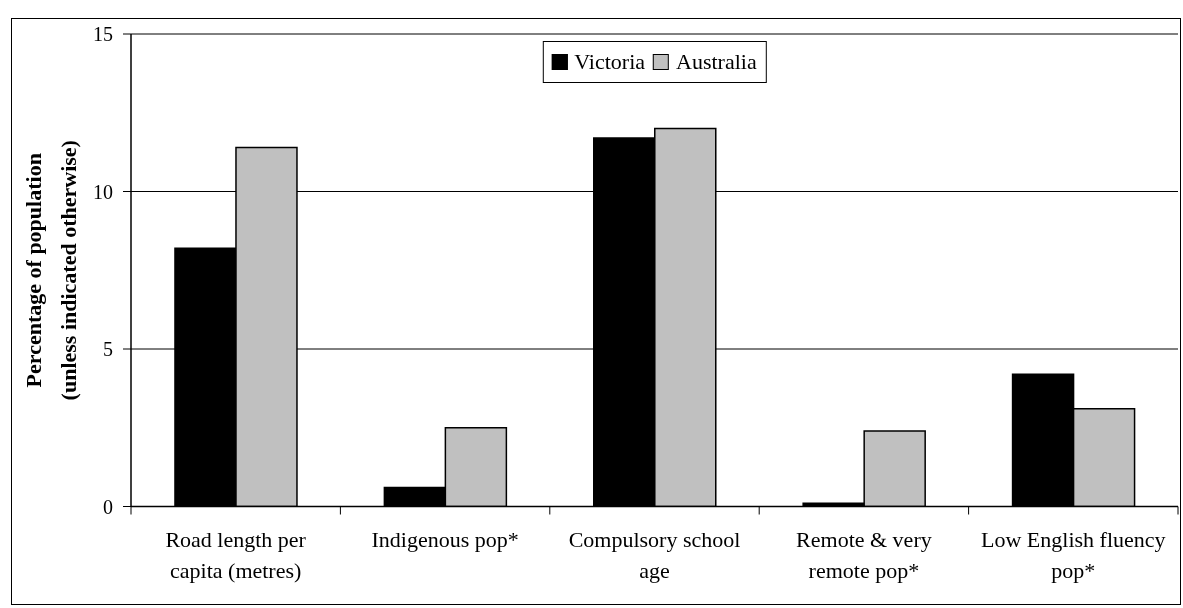 This screenshot has height=608, width=1183. I want to click on y-tick-label: 5, so click(108, 349).